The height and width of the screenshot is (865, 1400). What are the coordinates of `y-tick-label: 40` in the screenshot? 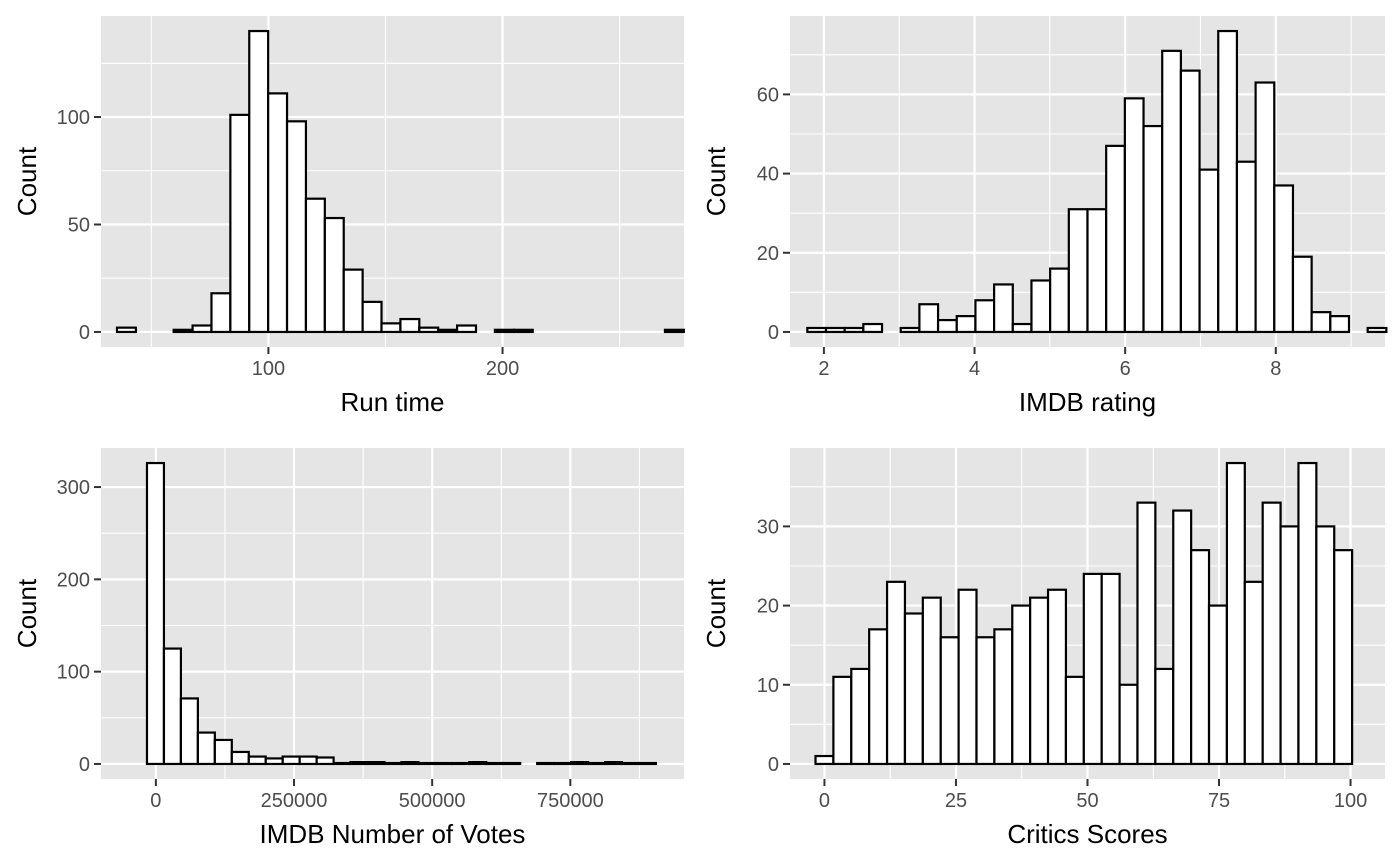 It's located at (768, 175).